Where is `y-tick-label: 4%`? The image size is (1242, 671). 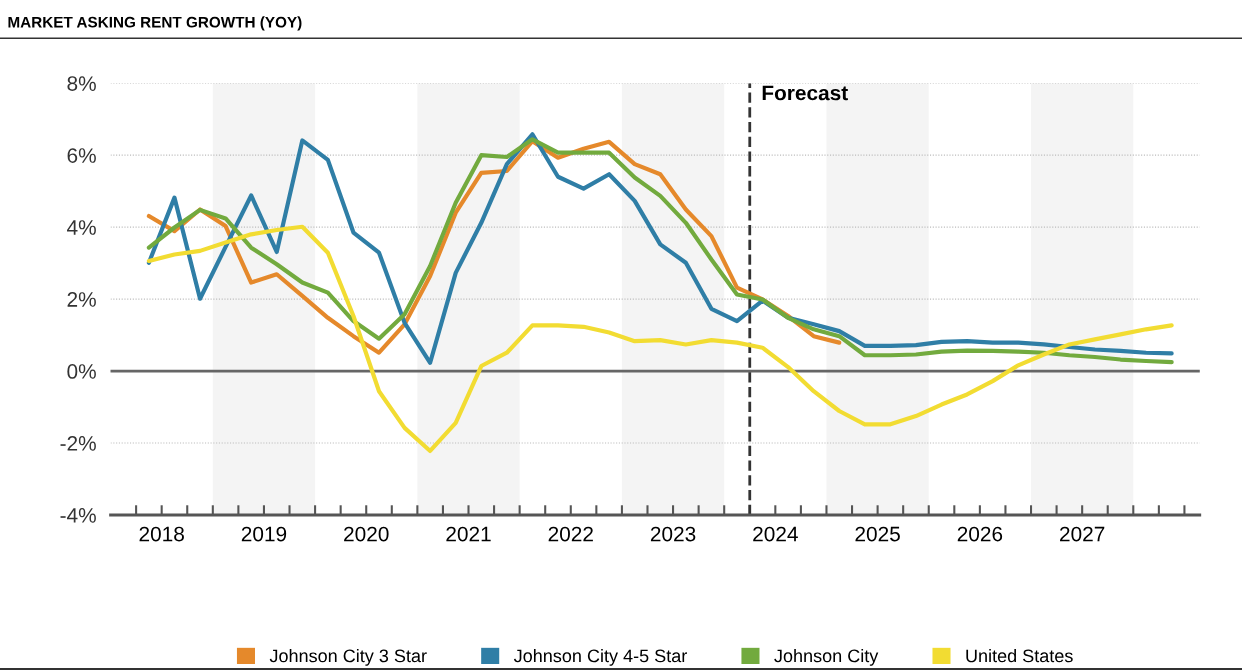
y-tick-label: 4% is located at coordinates (81, 227).